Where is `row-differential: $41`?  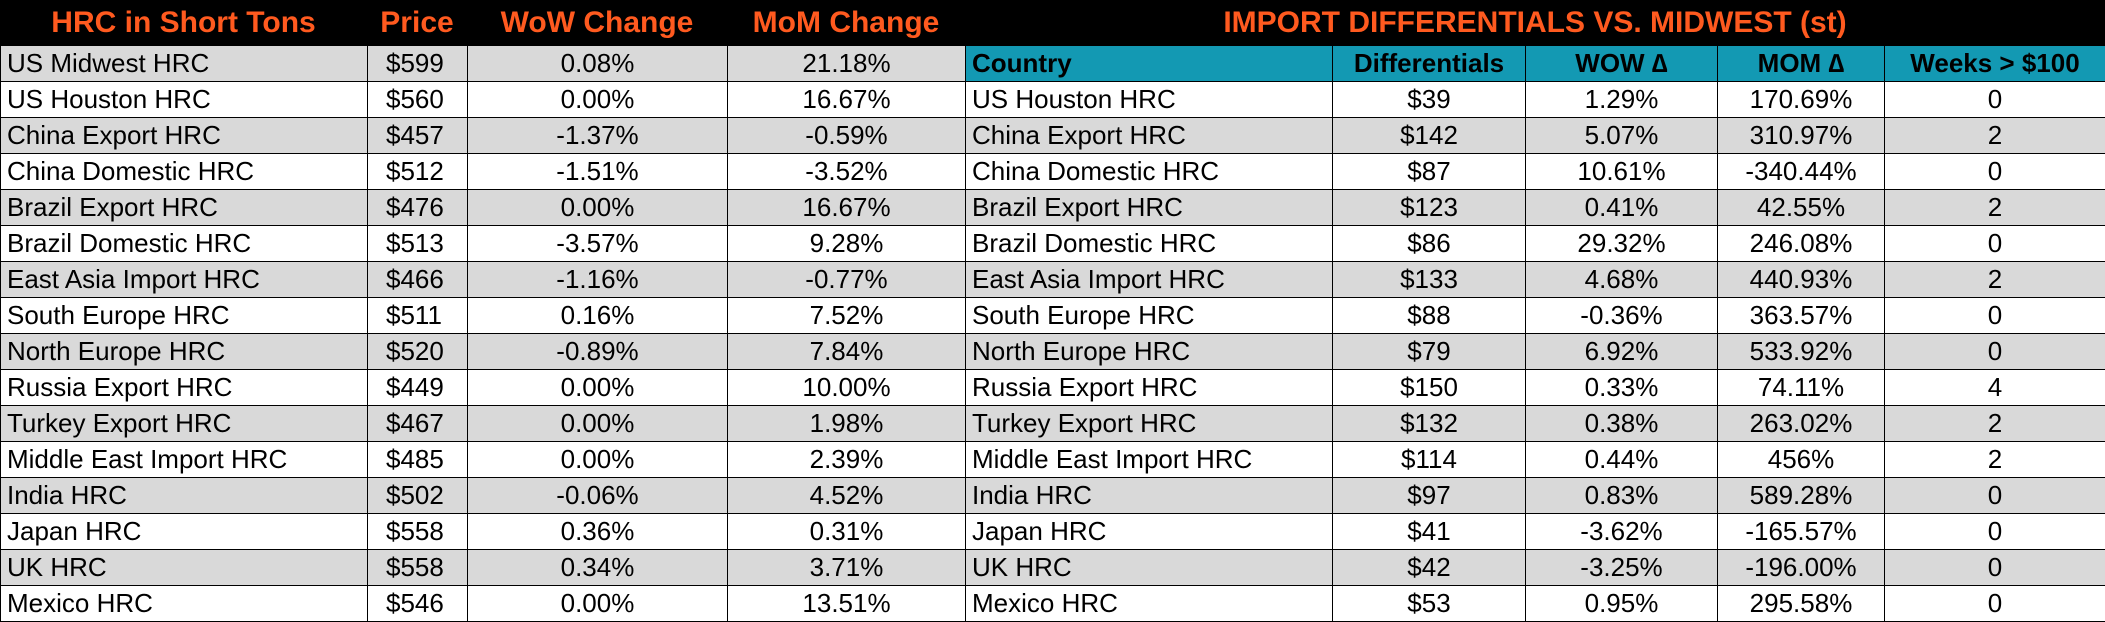 row-differential: $41 is located at coordinates (1429, 532).